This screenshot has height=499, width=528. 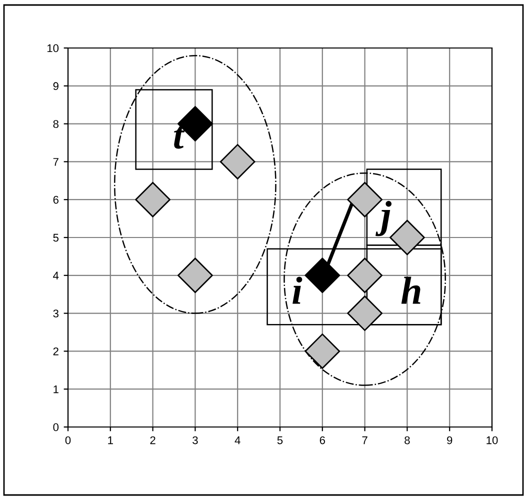 What do you see at coordinates (55, 351) in the screenshot?
I see `y-tick-label: 2` at bounding box center [55, 351].